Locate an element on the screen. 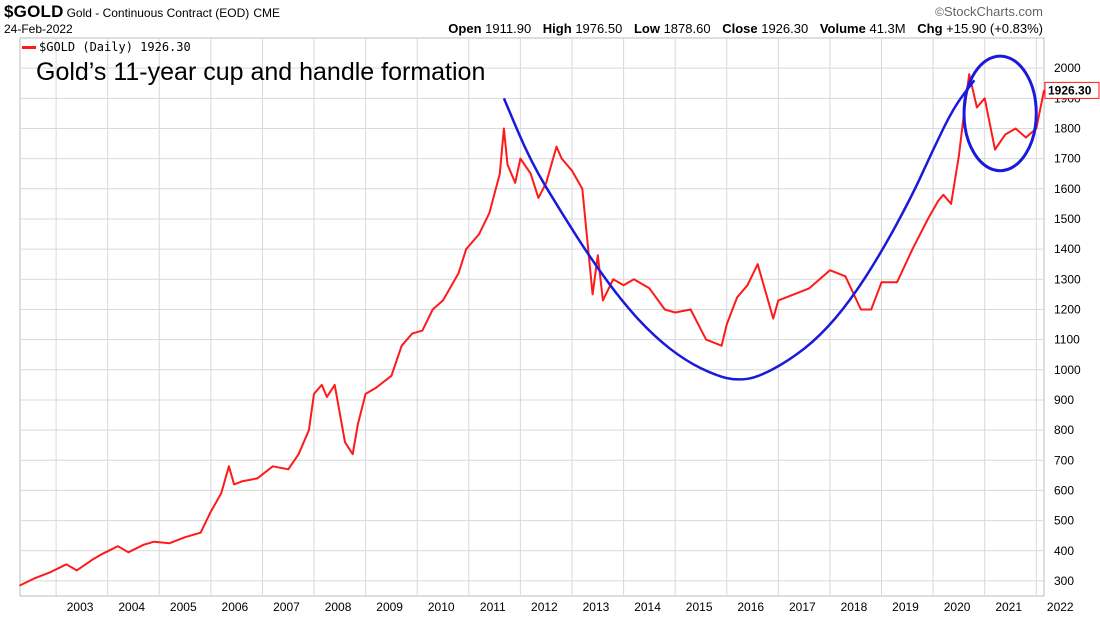 The width and height of the screenshot is (1100, 618). y-tick-label: 1700 is located at coordinates (1067, 159).